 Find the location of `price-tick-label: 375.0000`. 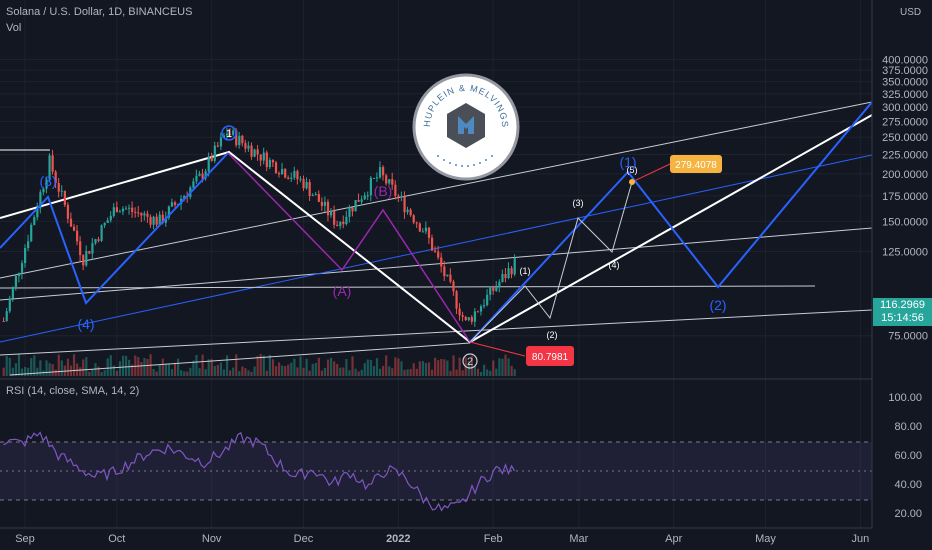

price-tick-label: 375.0000 is located at coordinates (905, 71).